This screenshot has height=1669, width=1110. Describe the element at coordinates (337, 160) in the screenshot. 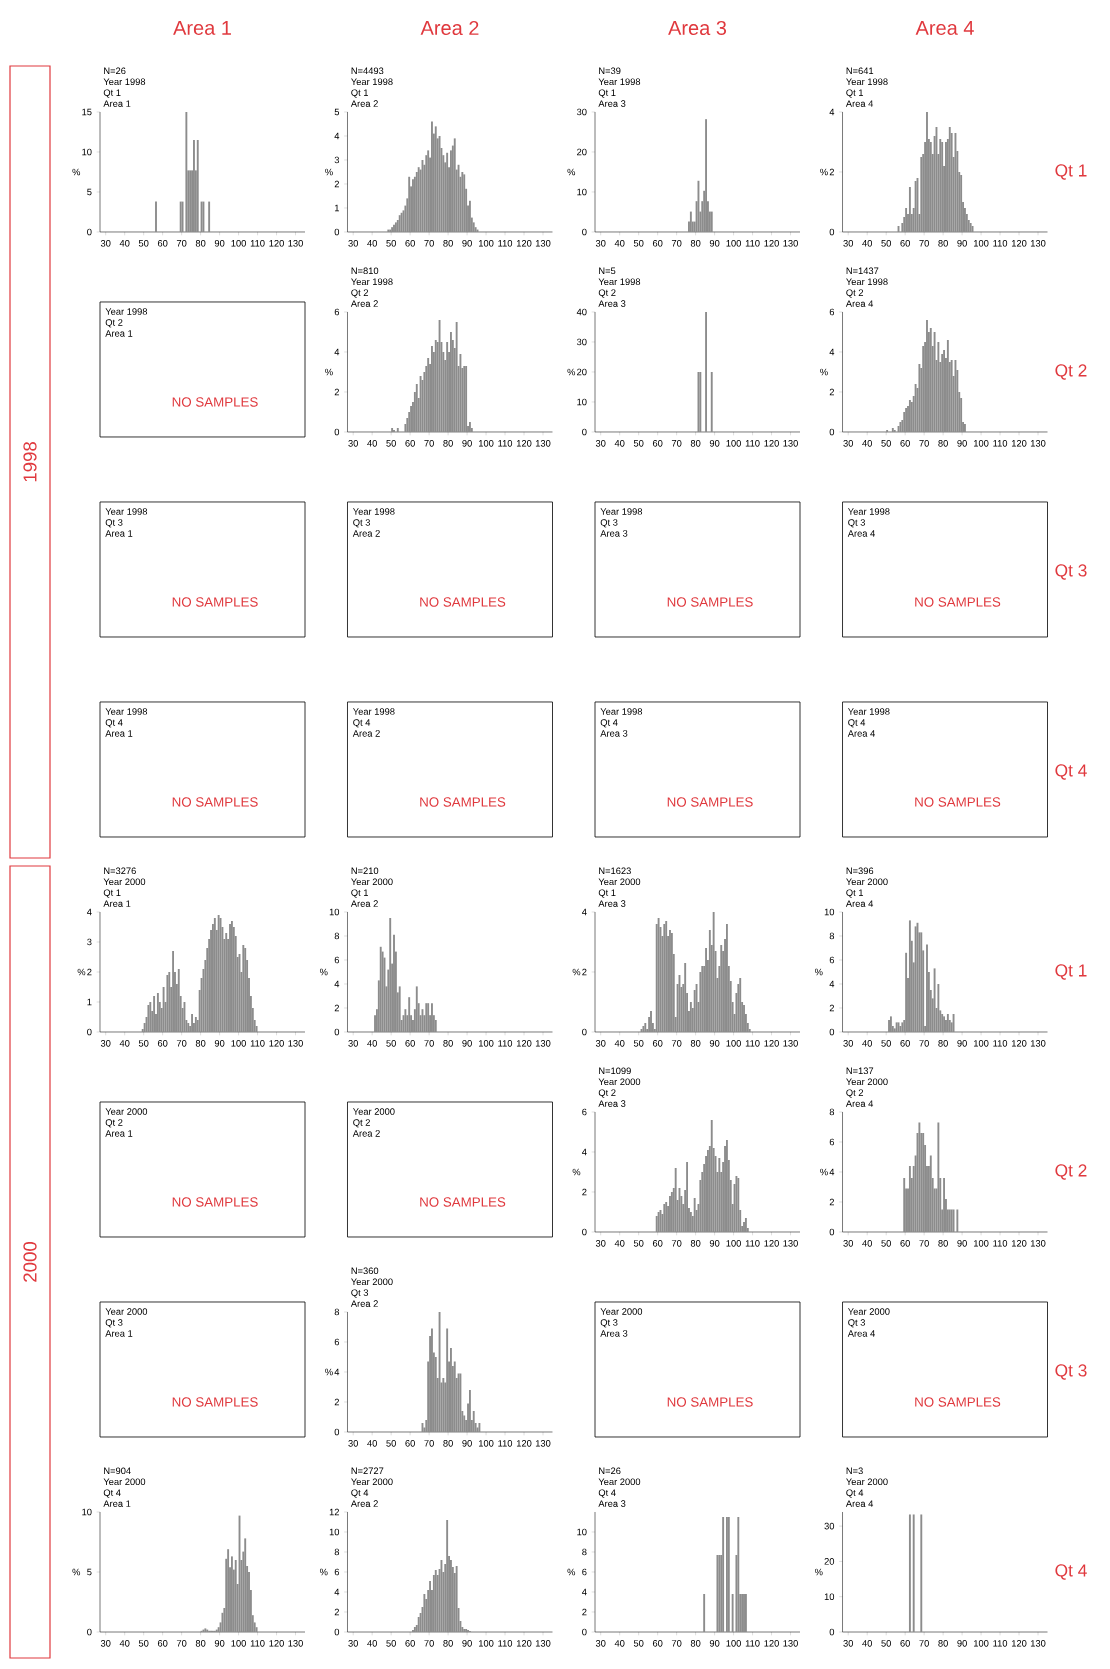

I see `y-tick-label: 3` at that location.